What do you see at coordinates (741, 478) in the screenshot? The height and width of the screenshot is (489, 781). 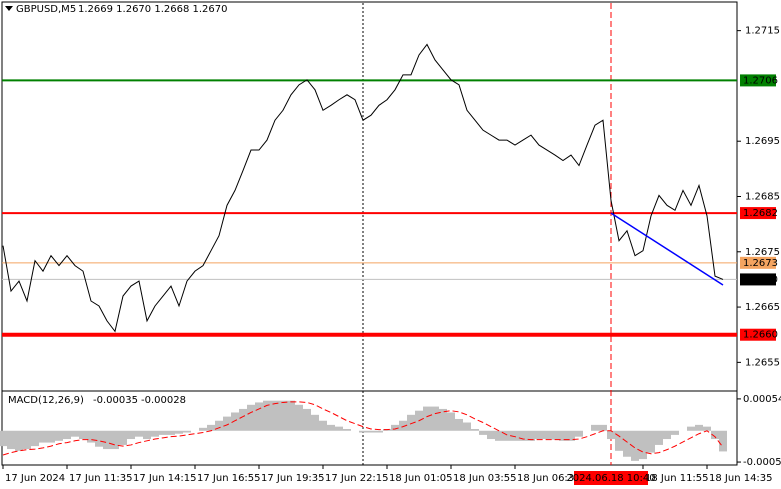 I see `x-tick-label: 18 Jun 14:35` at bounding box center [741, 478].